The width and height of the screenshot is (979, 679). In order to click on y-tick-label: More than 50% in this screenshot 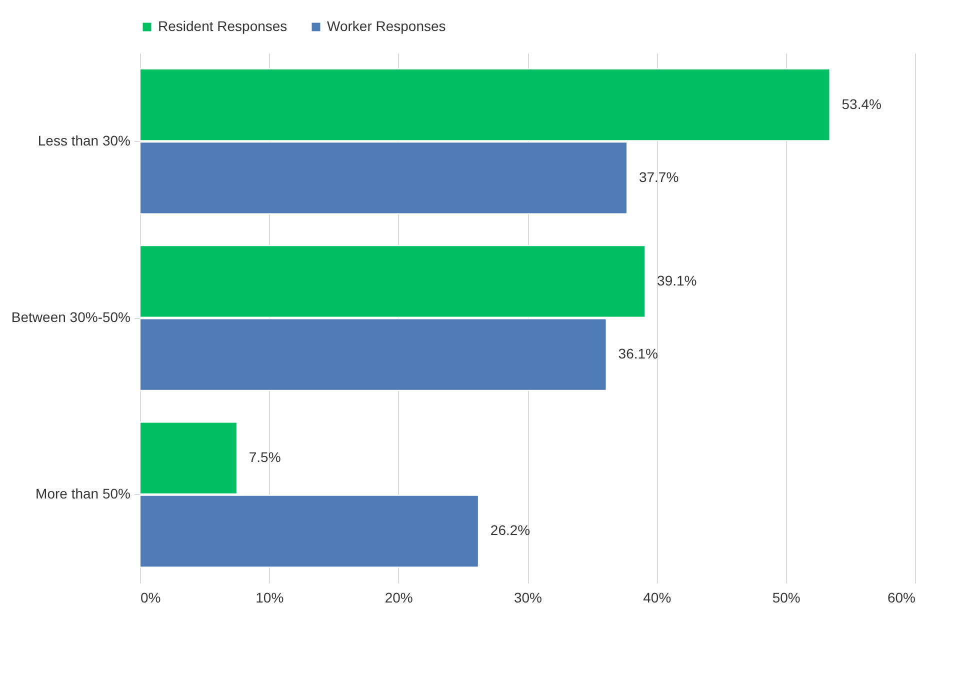, I will do `click(83, 494)`.